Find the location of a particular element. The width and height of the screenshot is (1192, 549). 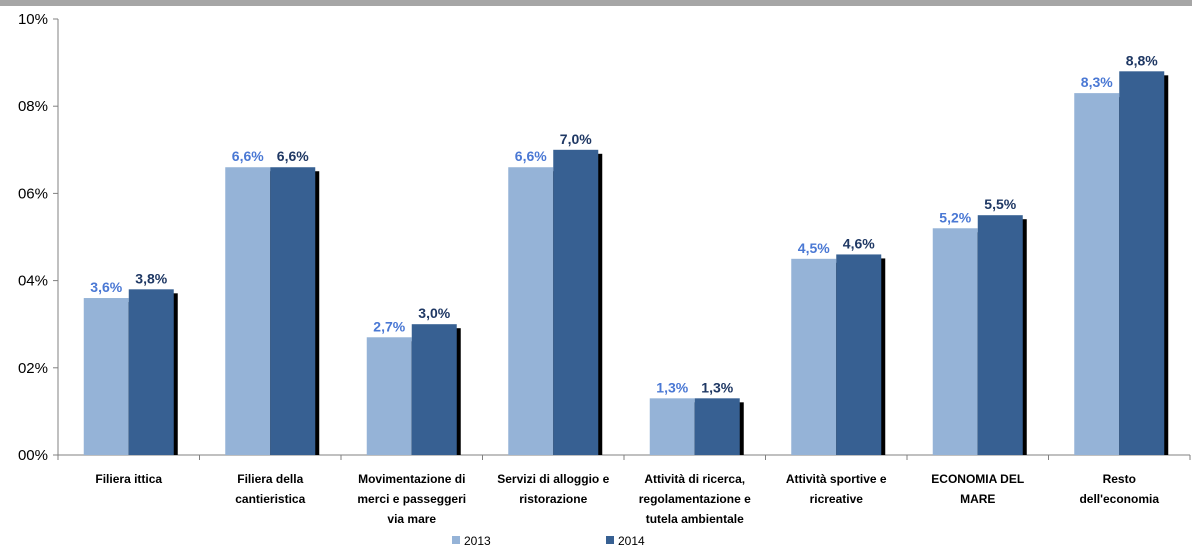

category-label-line: regolamentazione e is located at coordinates (695, 499).